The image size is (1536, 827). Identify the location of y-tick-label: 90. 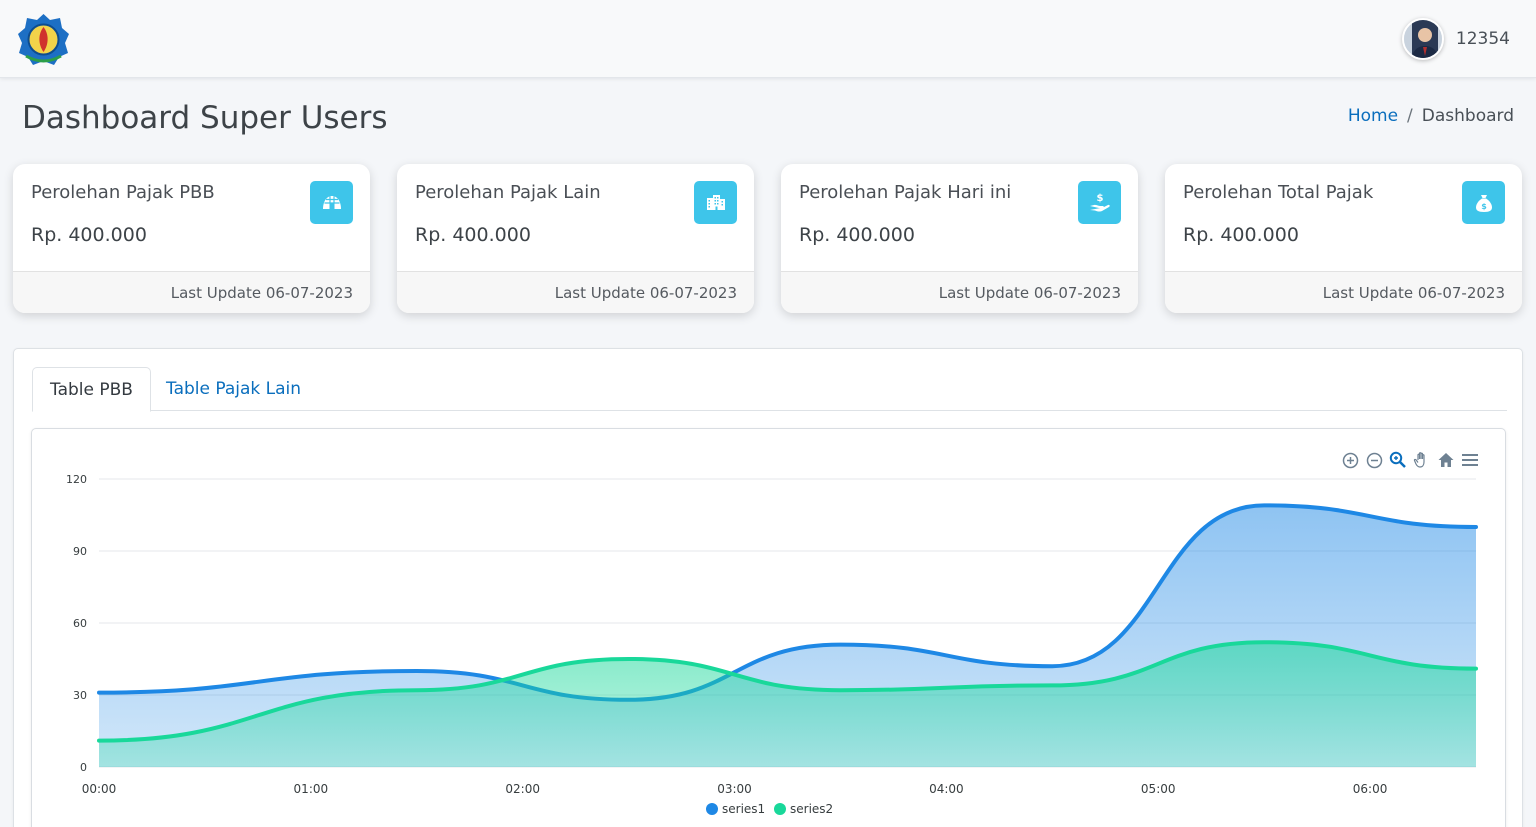
(80, 551).